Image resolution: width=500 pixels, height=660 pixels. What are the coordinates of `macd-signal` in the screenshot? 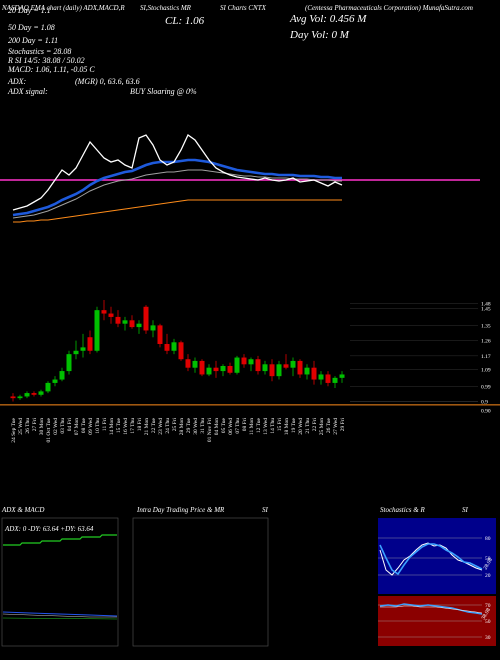 It's located at (59, 615).